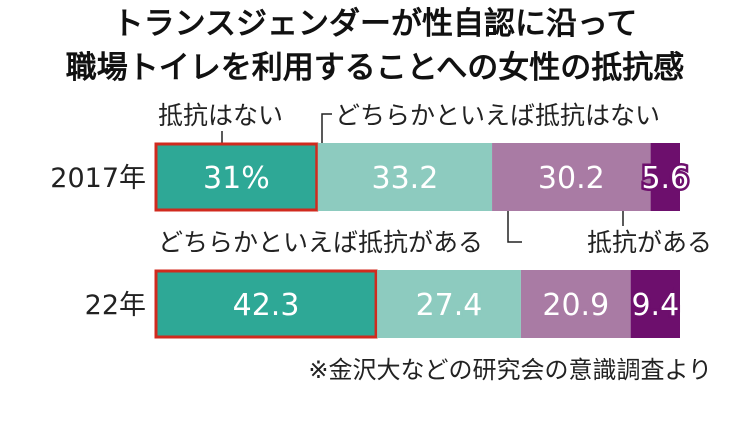 The height and width of the screenshot is (429, 750). I want to click on data-label: 20.9, so click(575, 305).